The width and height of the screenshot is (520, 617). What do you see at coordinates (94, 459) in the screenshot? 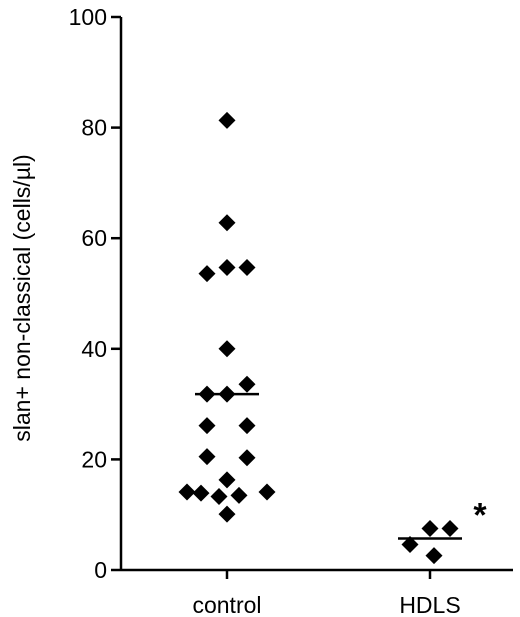
I see `y-tick-label: 20` at bounding box center [94, 459].